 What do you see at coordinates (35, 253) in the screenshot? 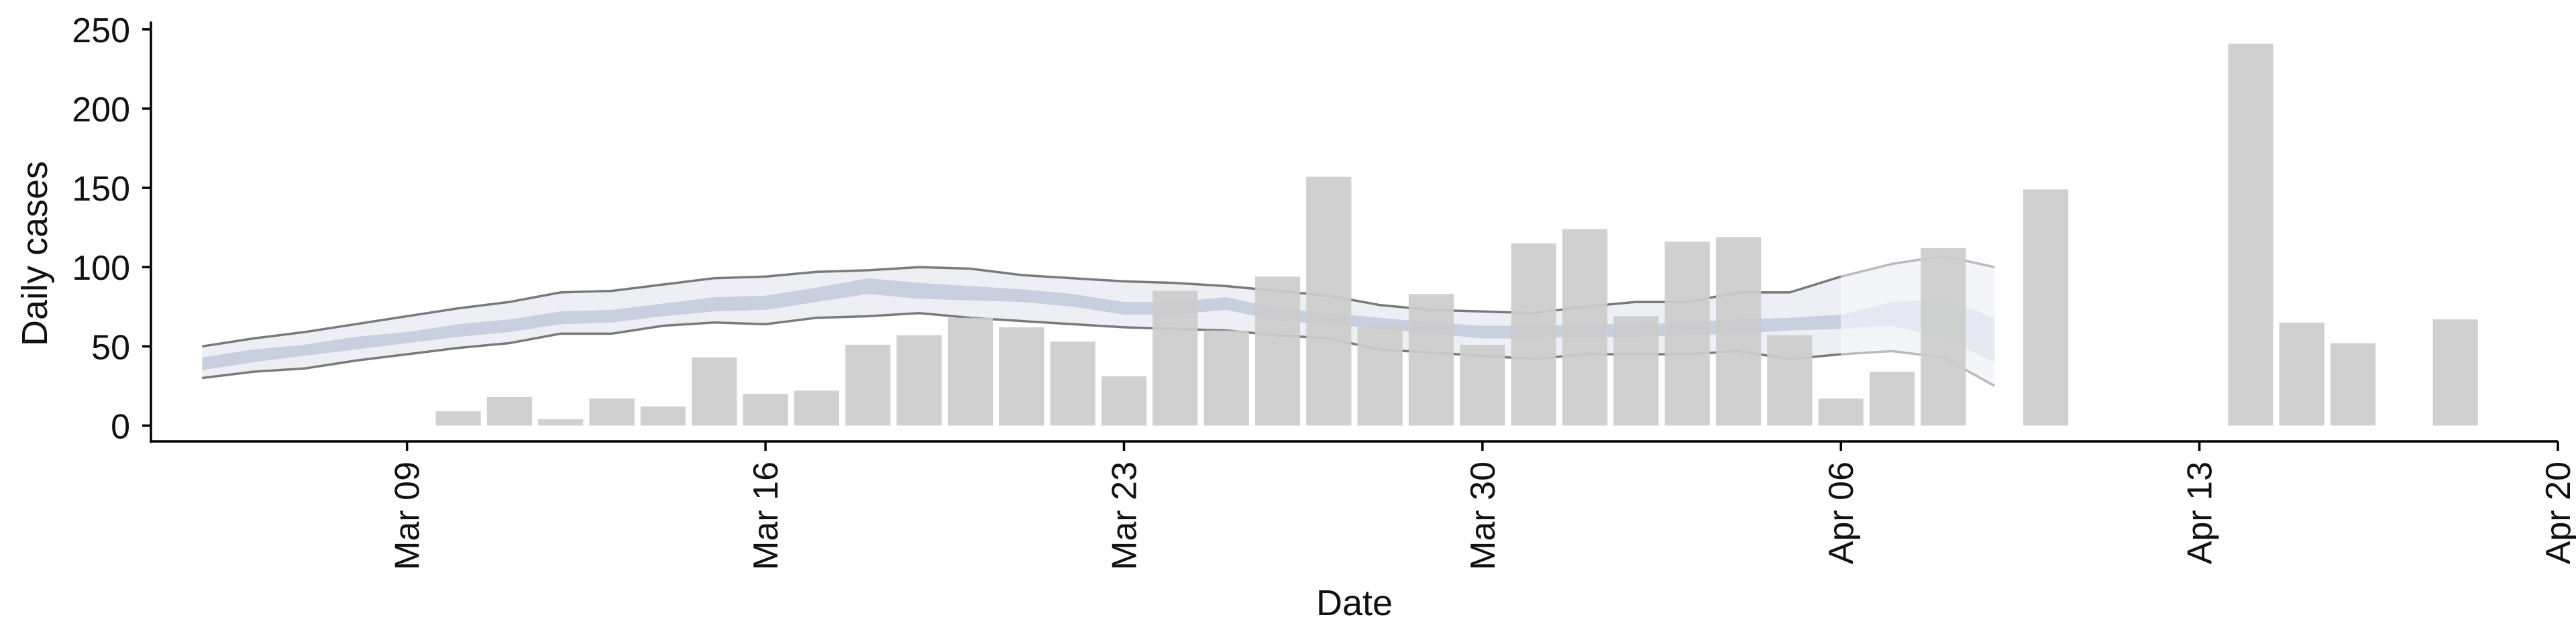
I see `y-axis-title: Daily cases` at bounding box center [35, 253].